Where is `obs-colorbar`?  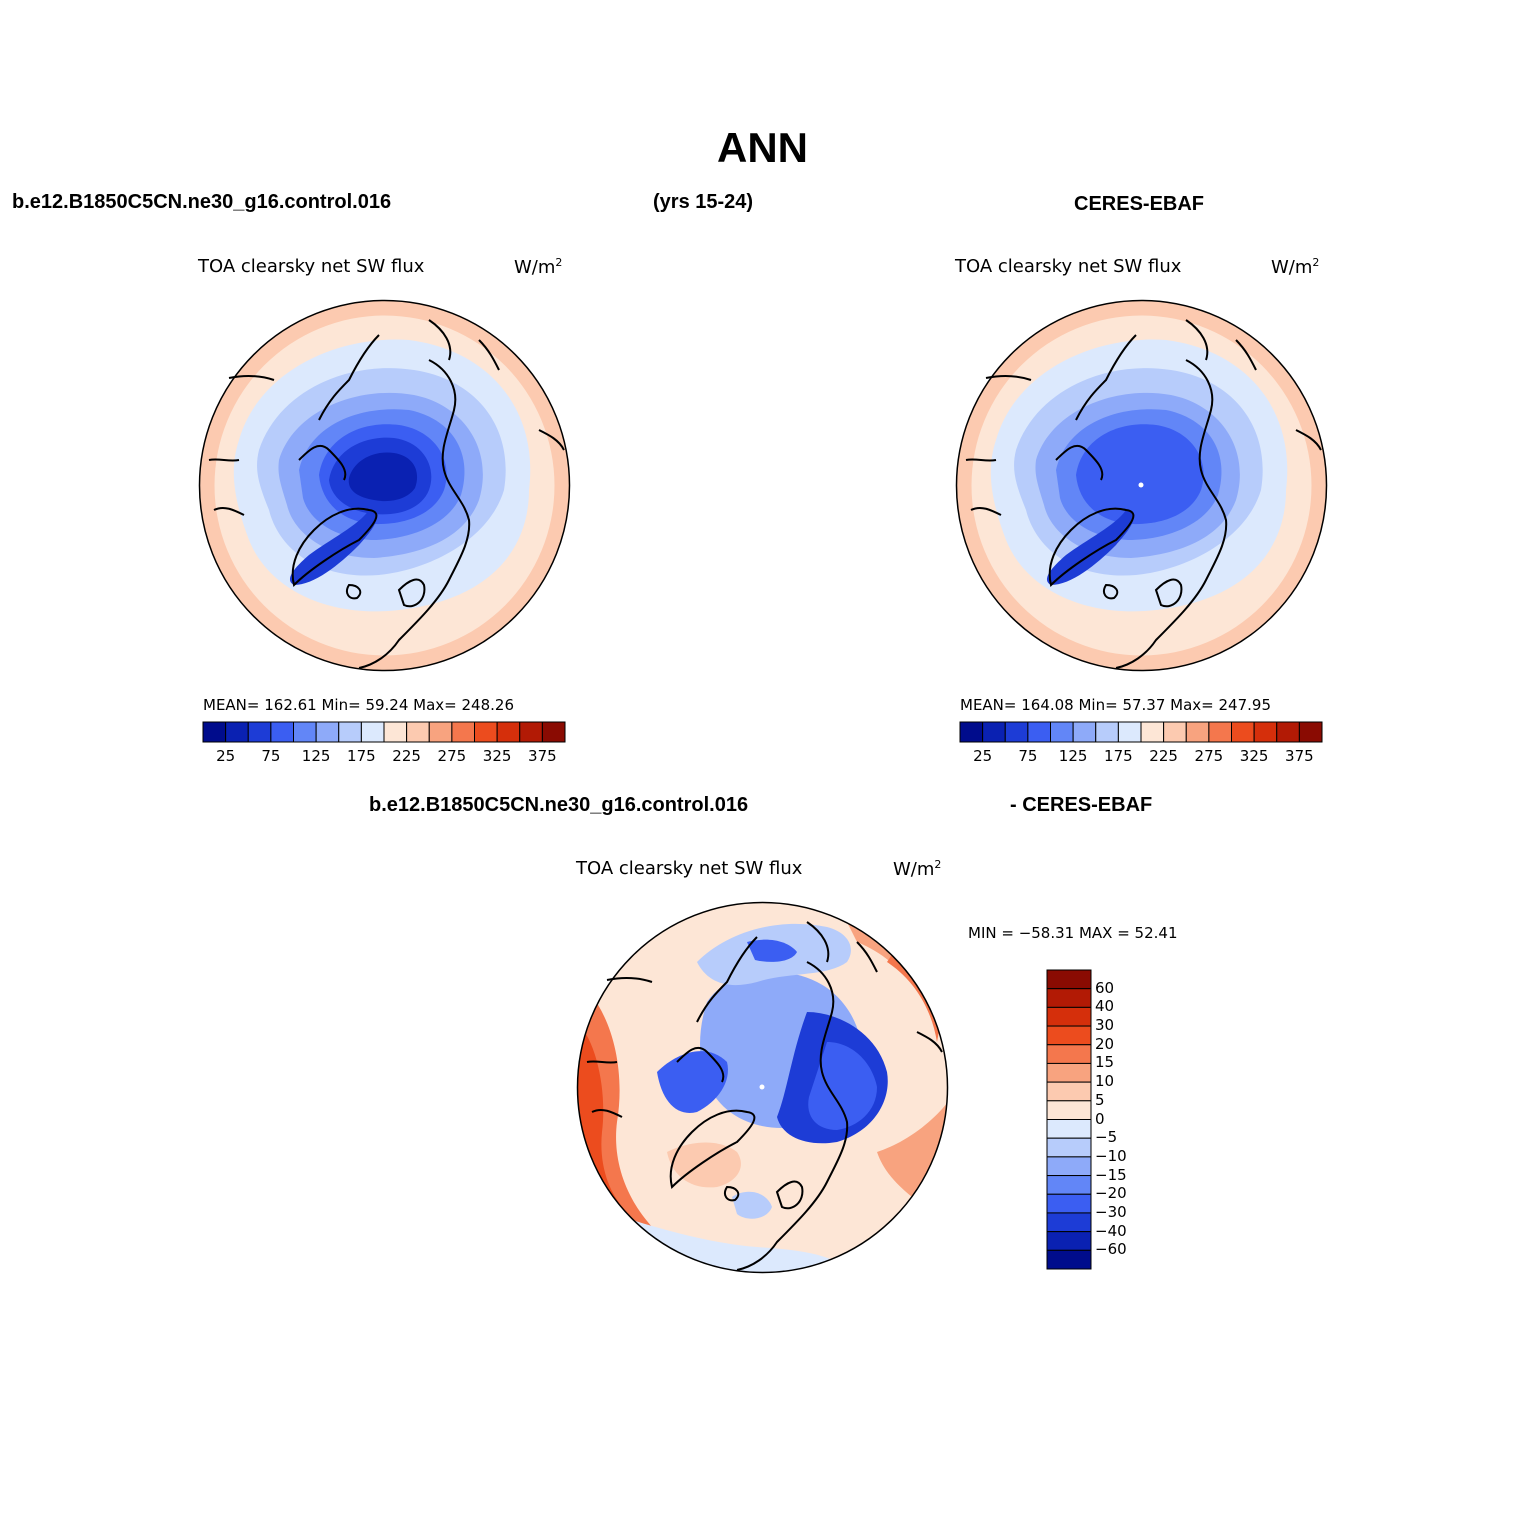
obs-colorbar is located at coordinates (1141, 732).